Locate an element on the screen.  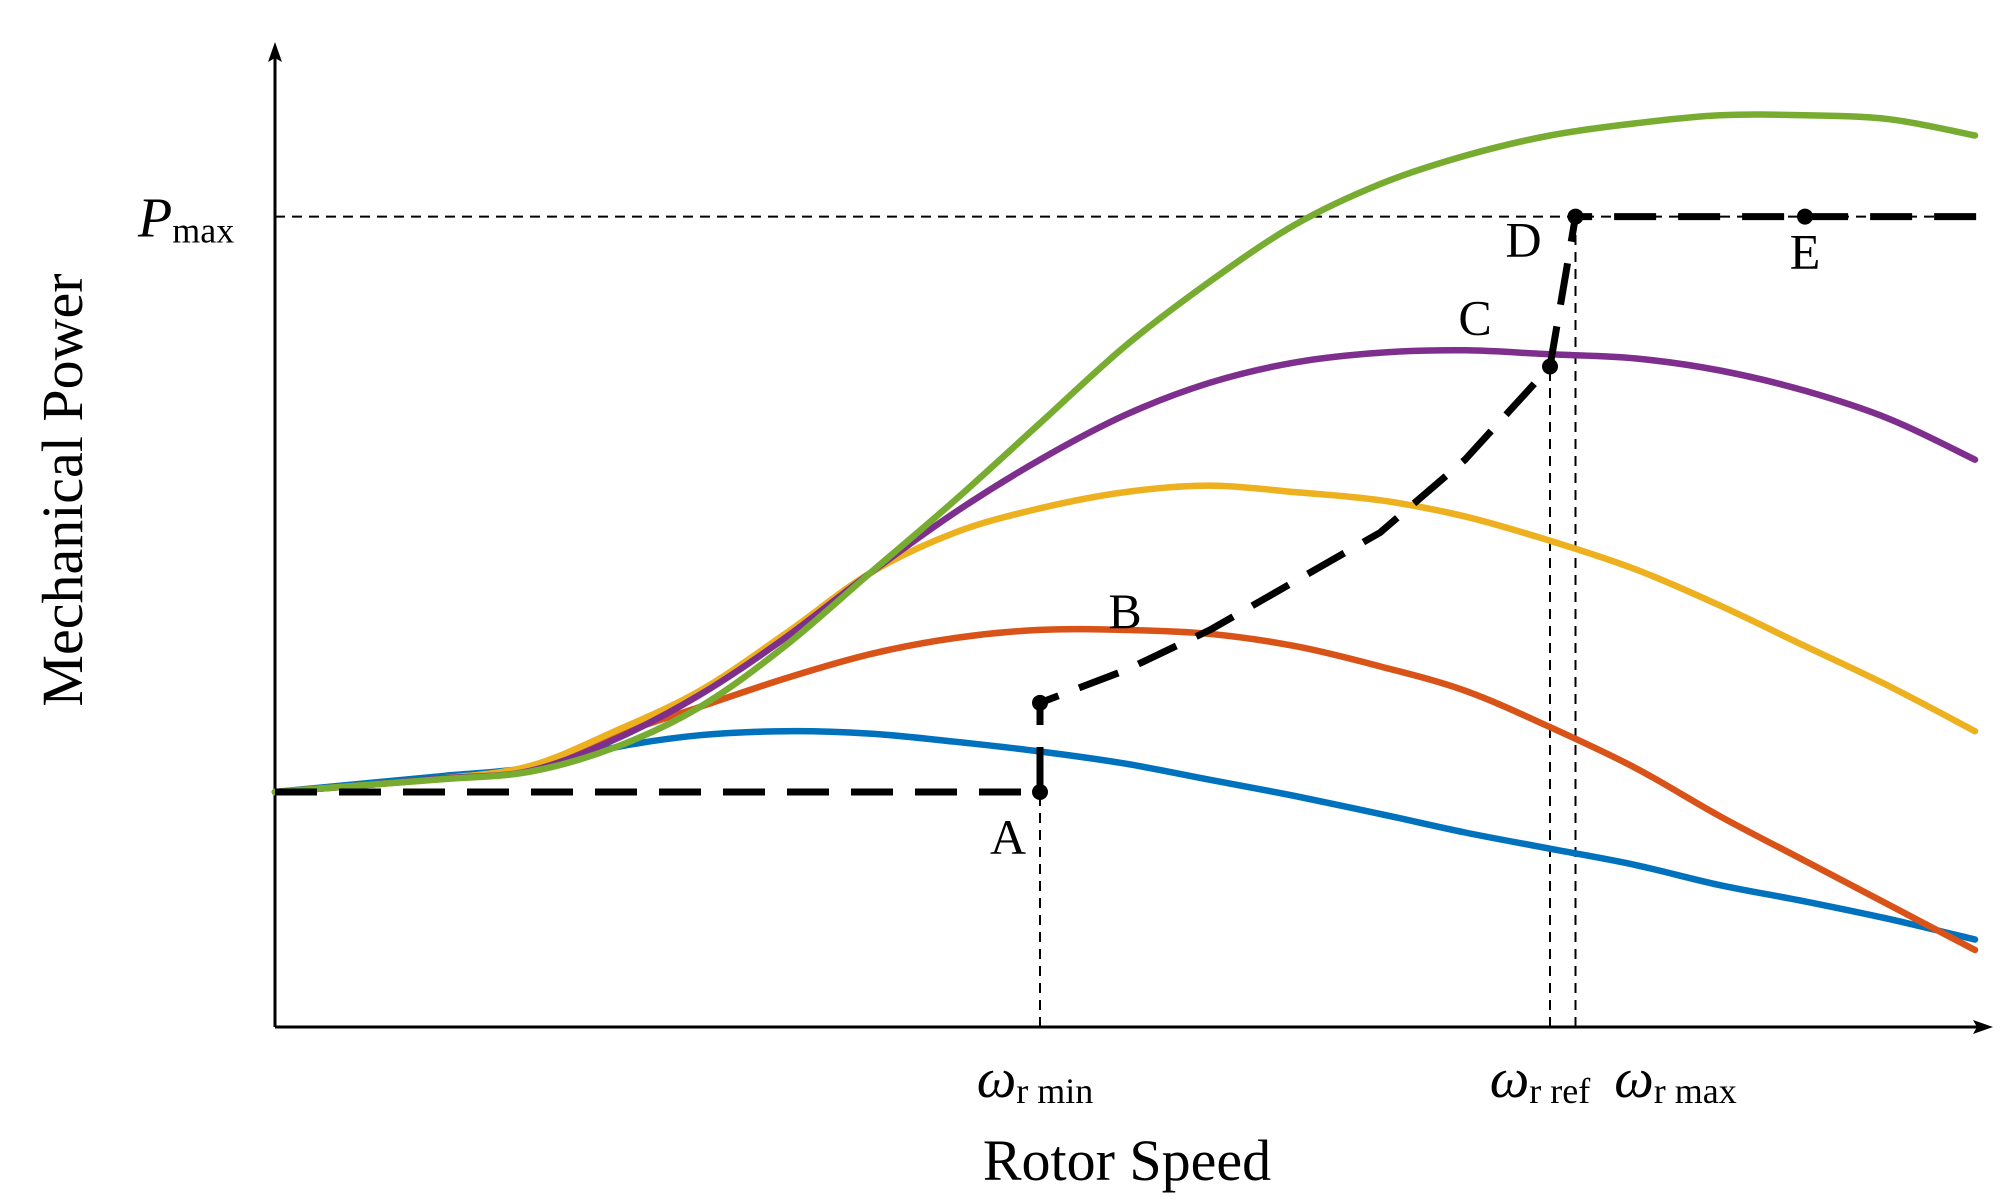
point-label-d: D is located at coordinates (1523, 240).